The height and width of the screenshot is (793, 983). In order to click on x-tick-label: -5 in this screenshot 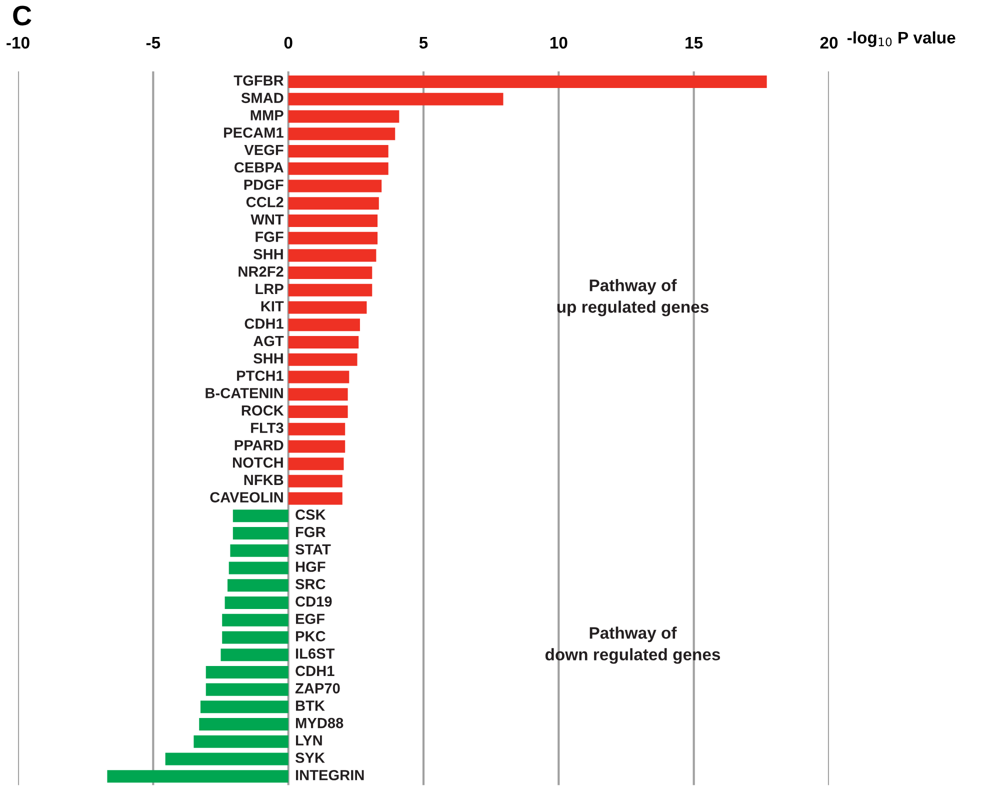, I will do `click(153, 43)`.